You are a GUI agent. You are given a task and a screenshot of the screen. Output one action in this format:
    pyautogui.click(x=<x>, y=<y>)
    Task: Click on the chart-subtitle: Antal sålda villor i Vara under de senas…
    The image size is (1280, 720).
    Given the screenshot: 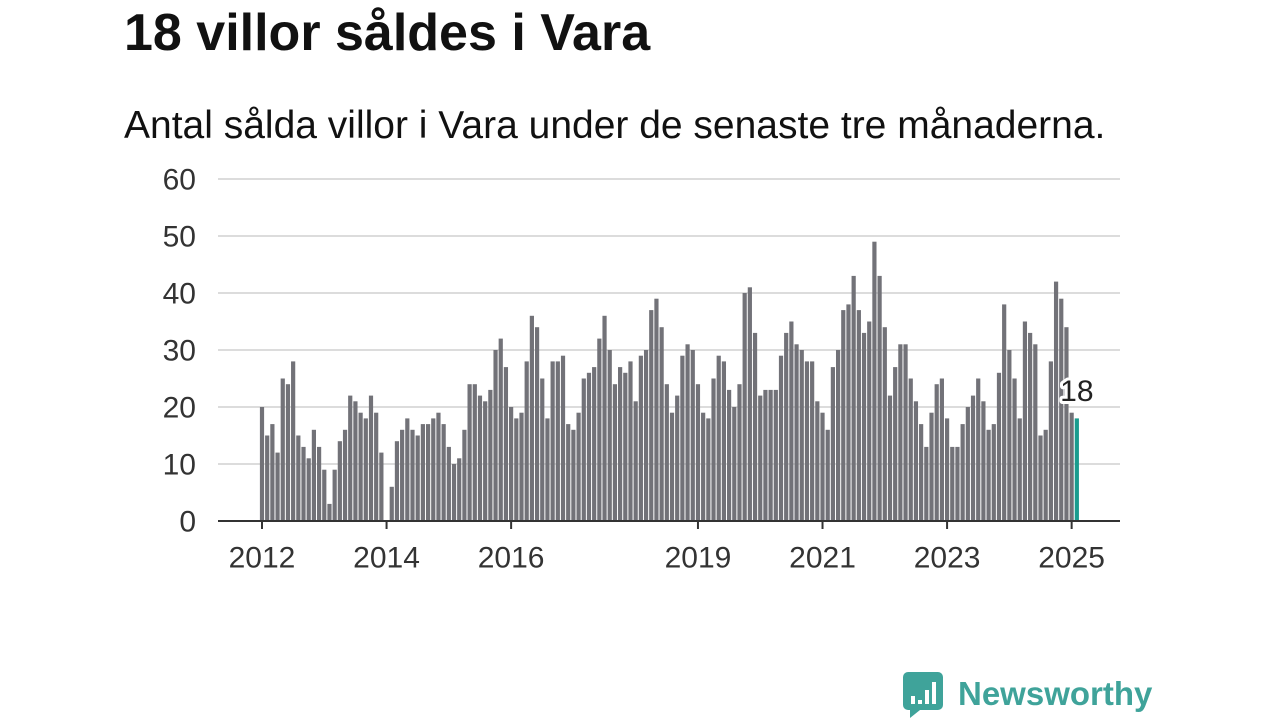 What is the action you would take?
    pyautogui.click(x=615, y=125)
    